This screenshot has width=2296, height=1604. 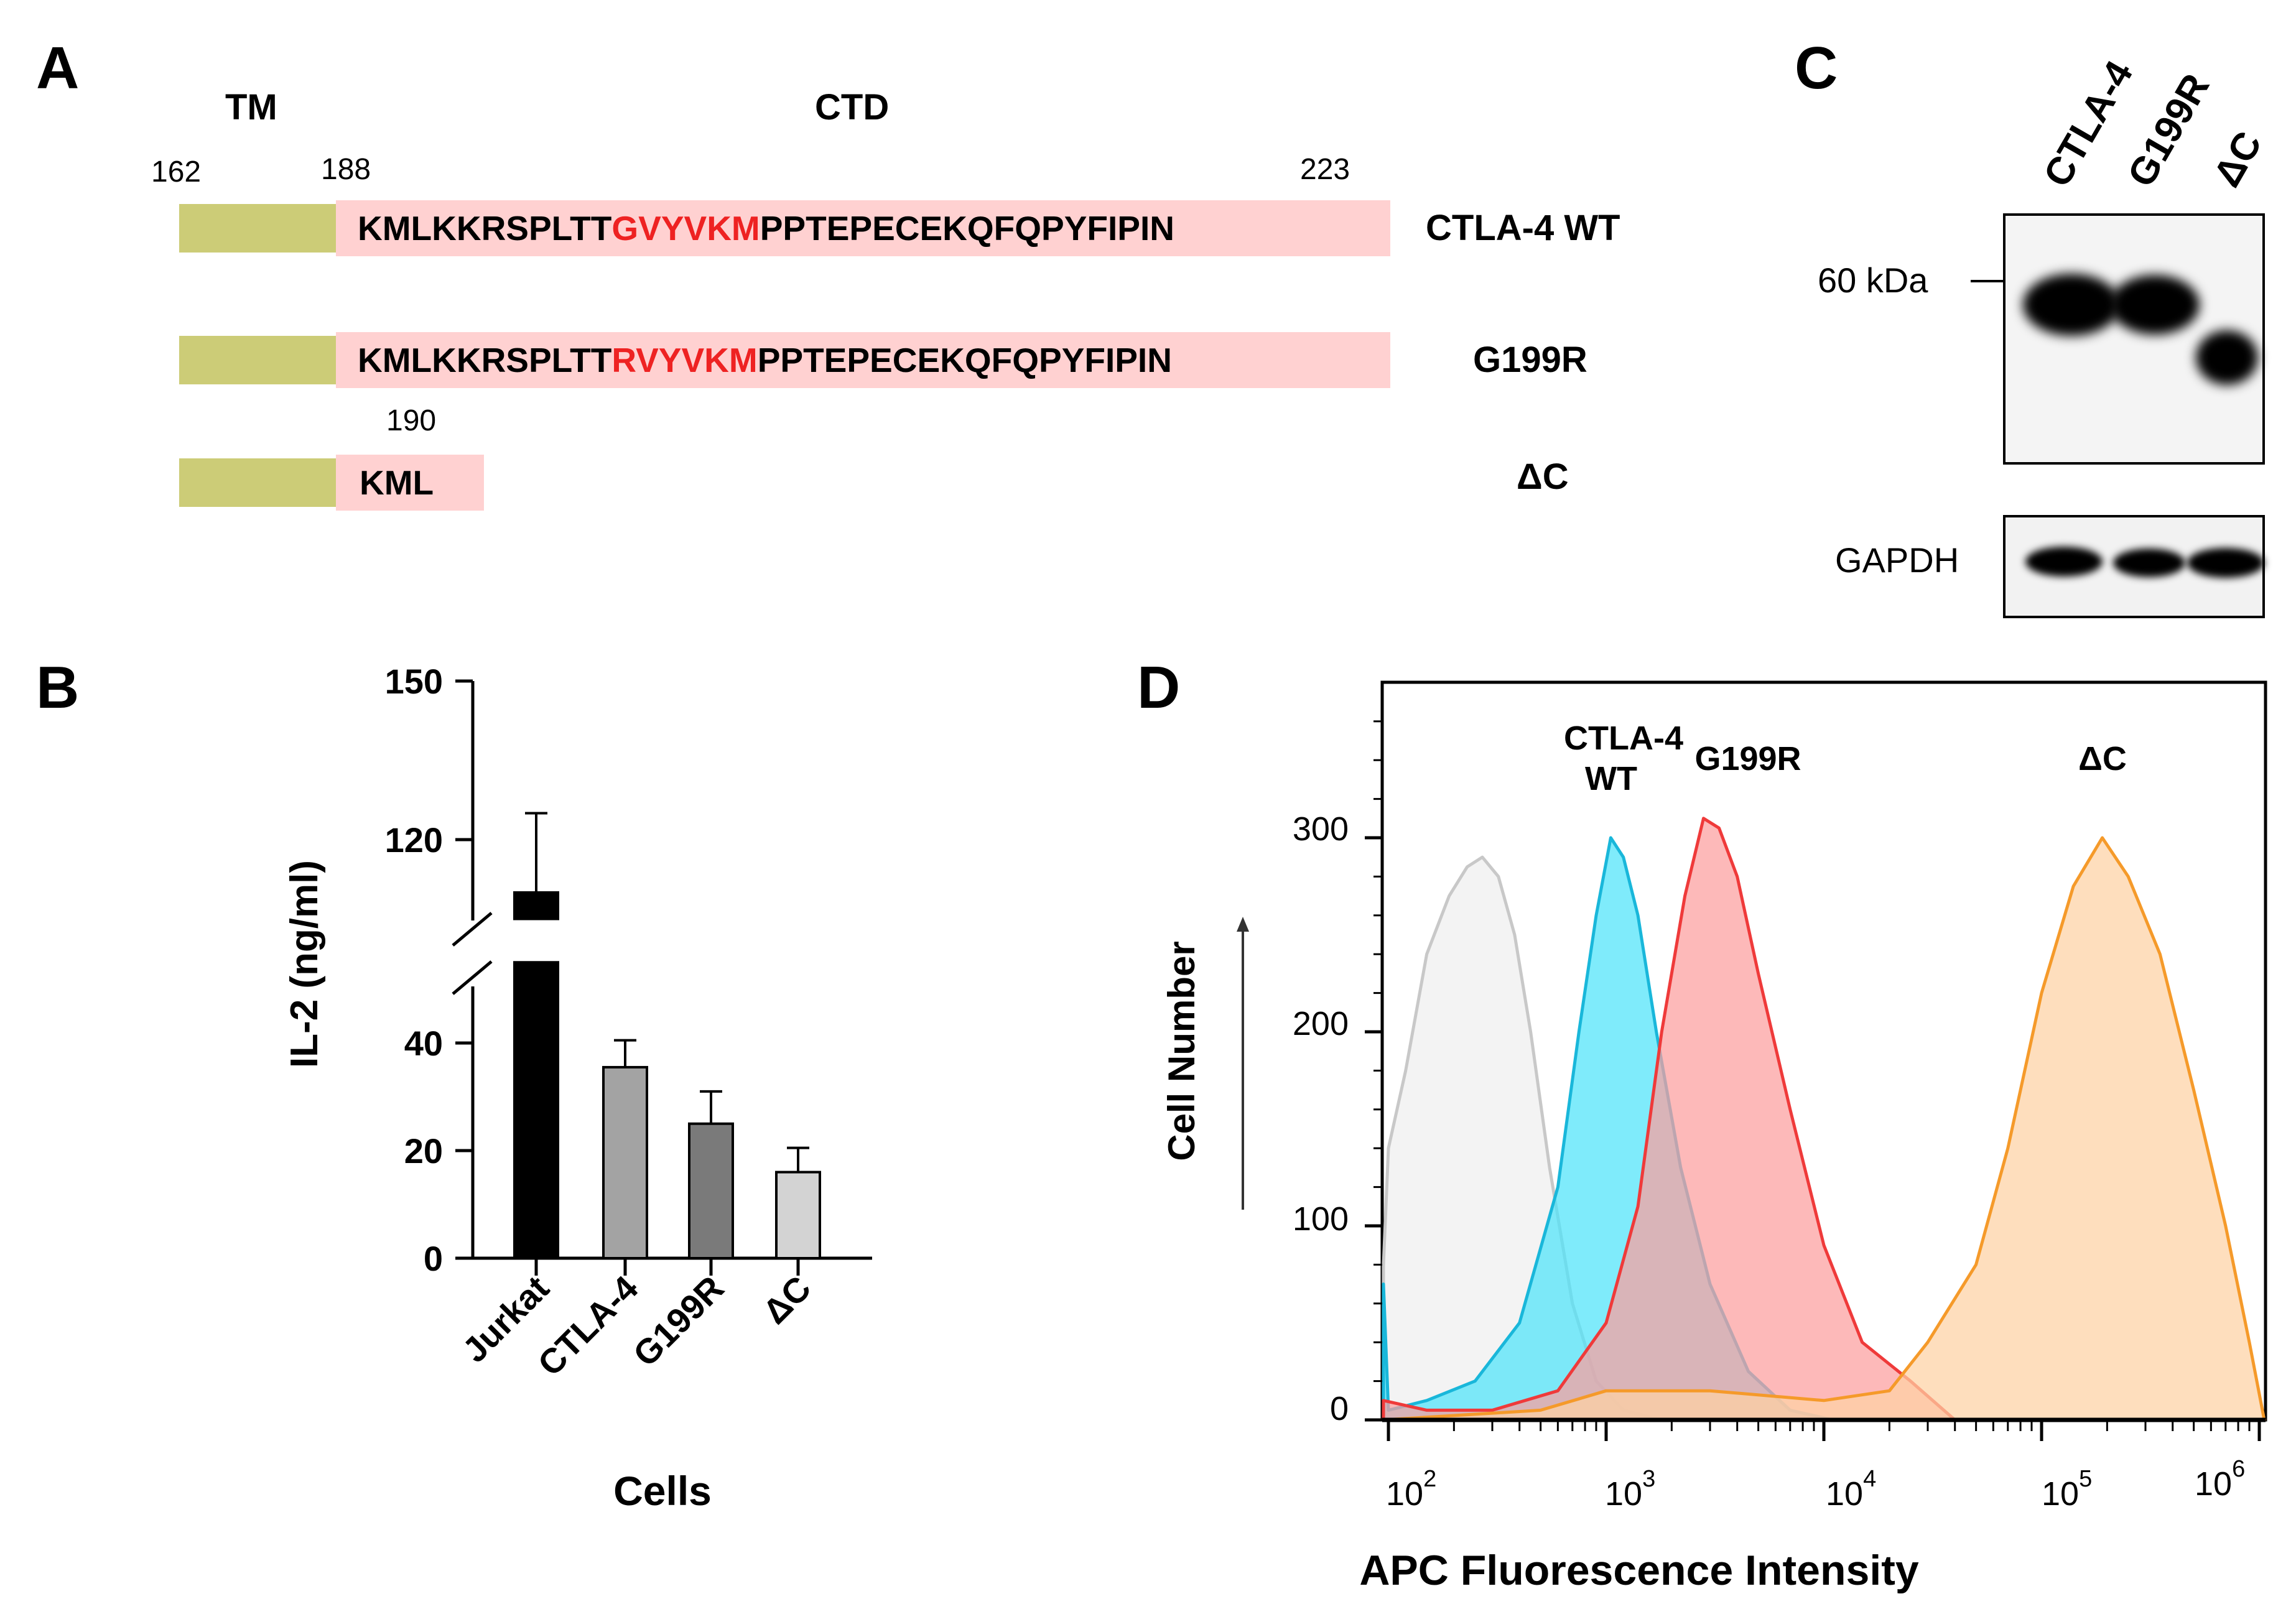 What do you see at coordinates (1243, 924) in the screenshot?
I see `arrow-head-icon` at bounding box center [1243, 924].